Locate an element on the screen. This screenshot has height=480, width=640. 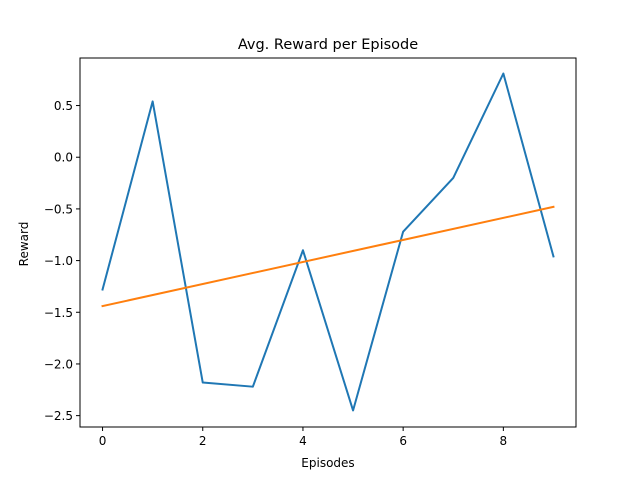
x-tick-label: 6 is located at coordinates (403, 441).